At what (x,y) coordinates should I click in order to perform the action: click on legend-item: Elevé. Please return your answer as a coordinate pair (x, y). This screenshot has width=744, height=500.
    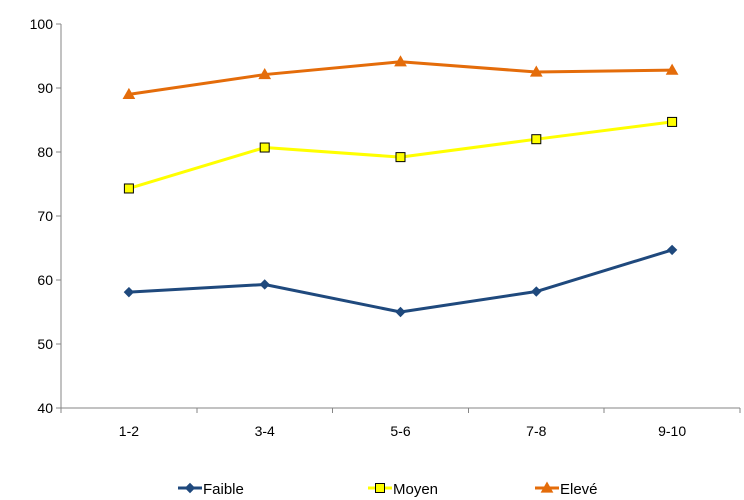
    Looking at the image, I should click on (566, 489).